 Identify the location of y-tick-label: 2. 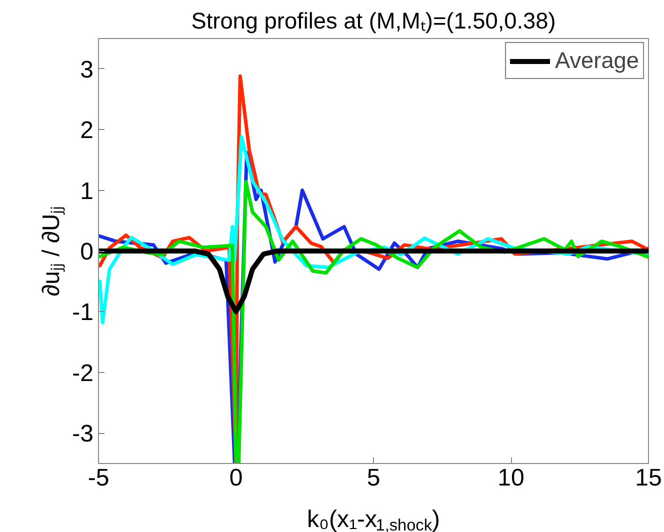
(87, 130).